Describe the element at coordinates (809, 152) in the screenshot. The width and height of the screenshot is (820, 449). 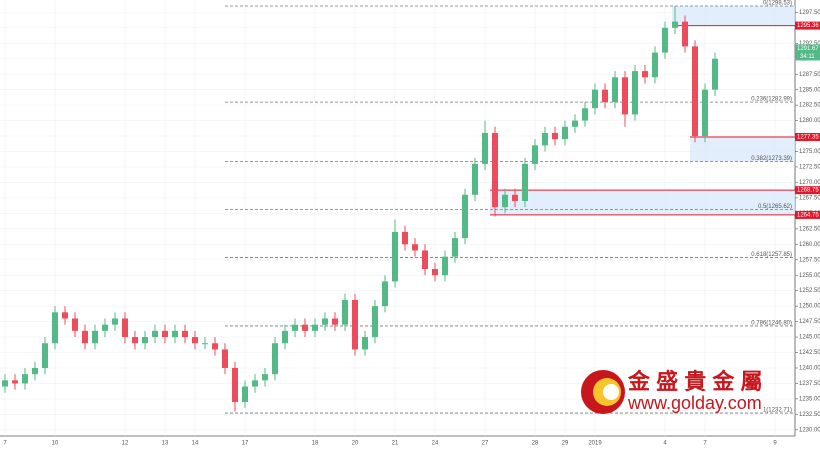
I see `y-tick-label: 1275.00` at that location.